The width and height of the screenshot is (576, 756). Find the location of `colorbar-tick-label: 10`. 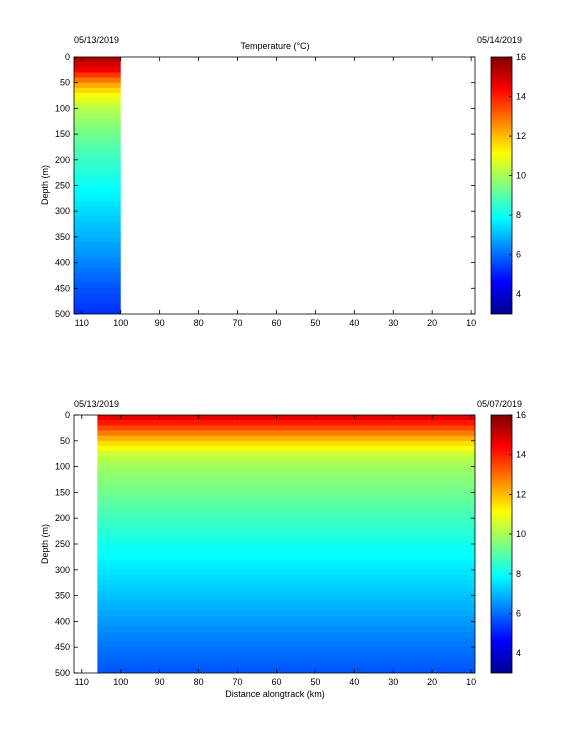

colorbar-tick-label: 10 is located at coordinates (521, 534).